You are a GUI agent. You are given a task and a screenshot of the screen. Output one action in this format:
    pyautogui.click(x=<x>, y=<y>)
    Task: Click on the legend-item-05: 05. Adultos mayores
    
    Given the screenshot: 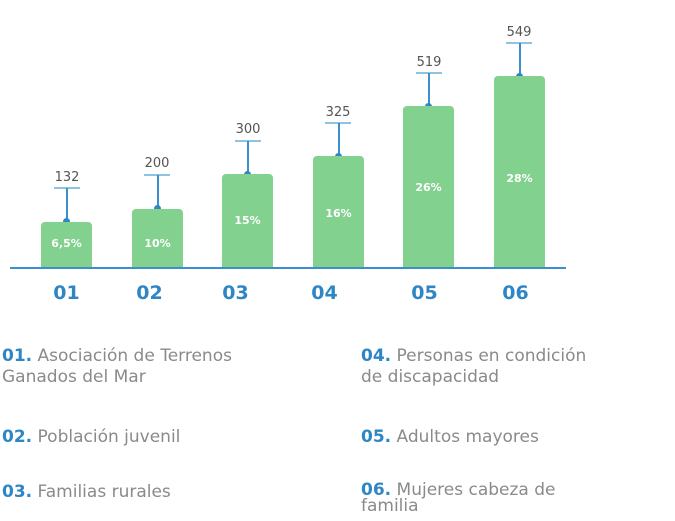 What is the action you would take?
    pyautogui.click(x=450, y=437)
    